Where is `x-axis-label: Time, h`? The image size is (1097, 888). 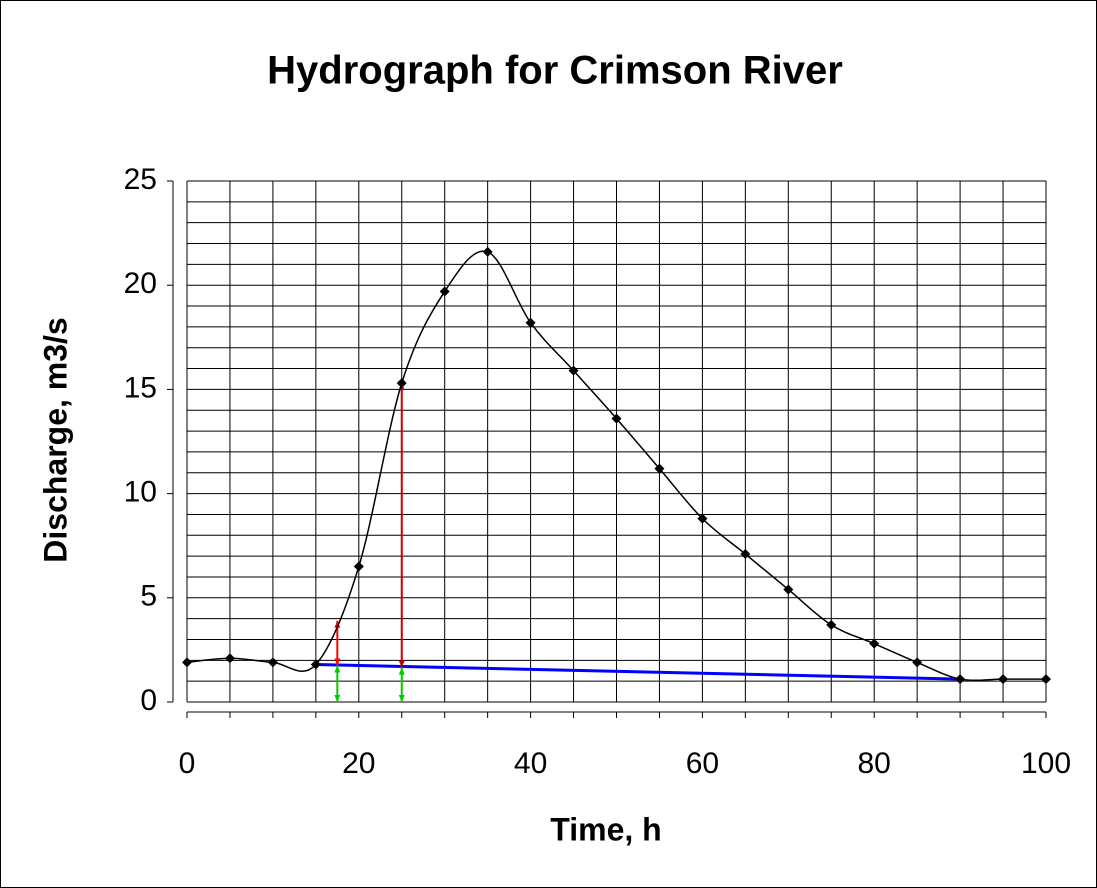 x-axis-label: Time, h is located at coordinates (605, 829).